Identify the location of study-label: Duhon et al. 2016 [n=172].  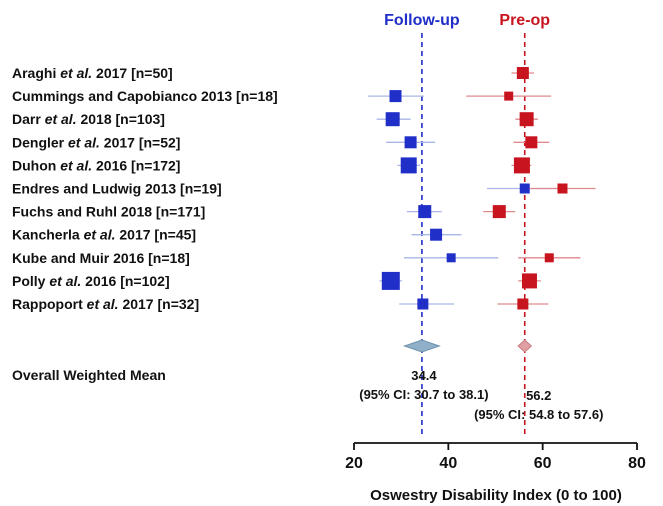
(96, 165).